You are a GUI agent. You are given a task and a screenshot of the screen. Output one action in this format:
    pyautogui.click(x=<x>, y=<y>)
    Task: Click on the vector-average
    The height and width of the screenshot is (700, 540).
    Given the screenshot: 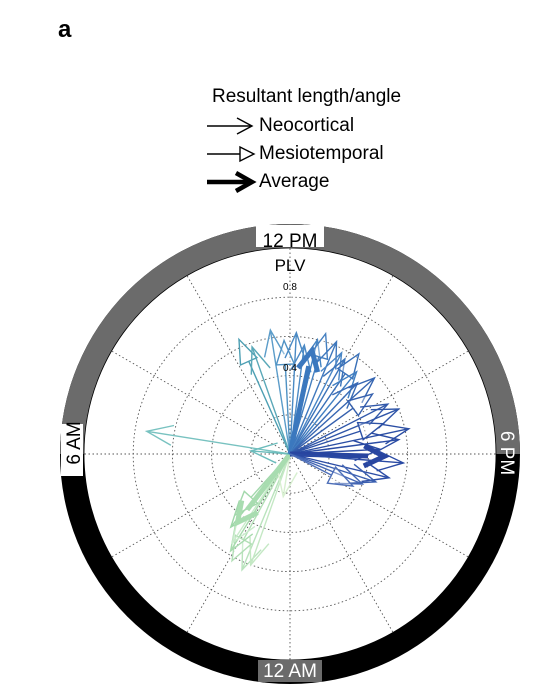 What is the action you would take?
    pyautogui.click(x=263, y=489)
    